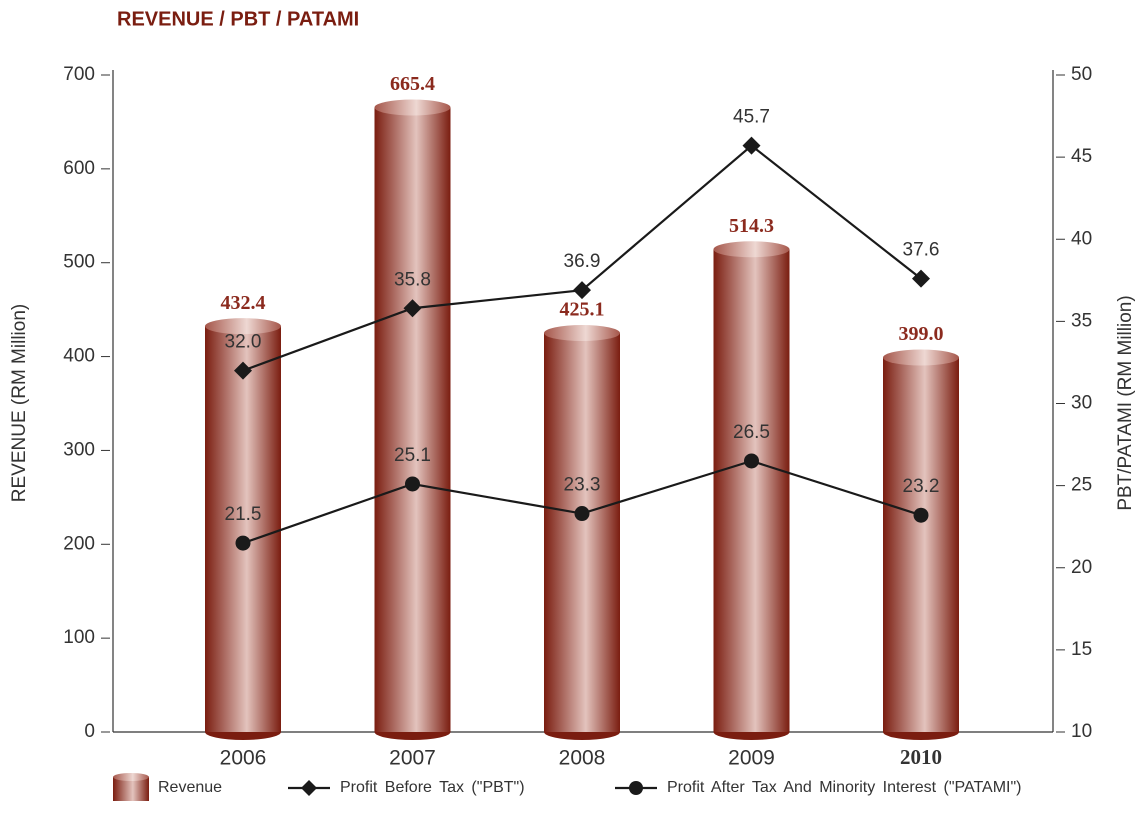  I want to click on y-tick-label: 300, so click(79, 449).